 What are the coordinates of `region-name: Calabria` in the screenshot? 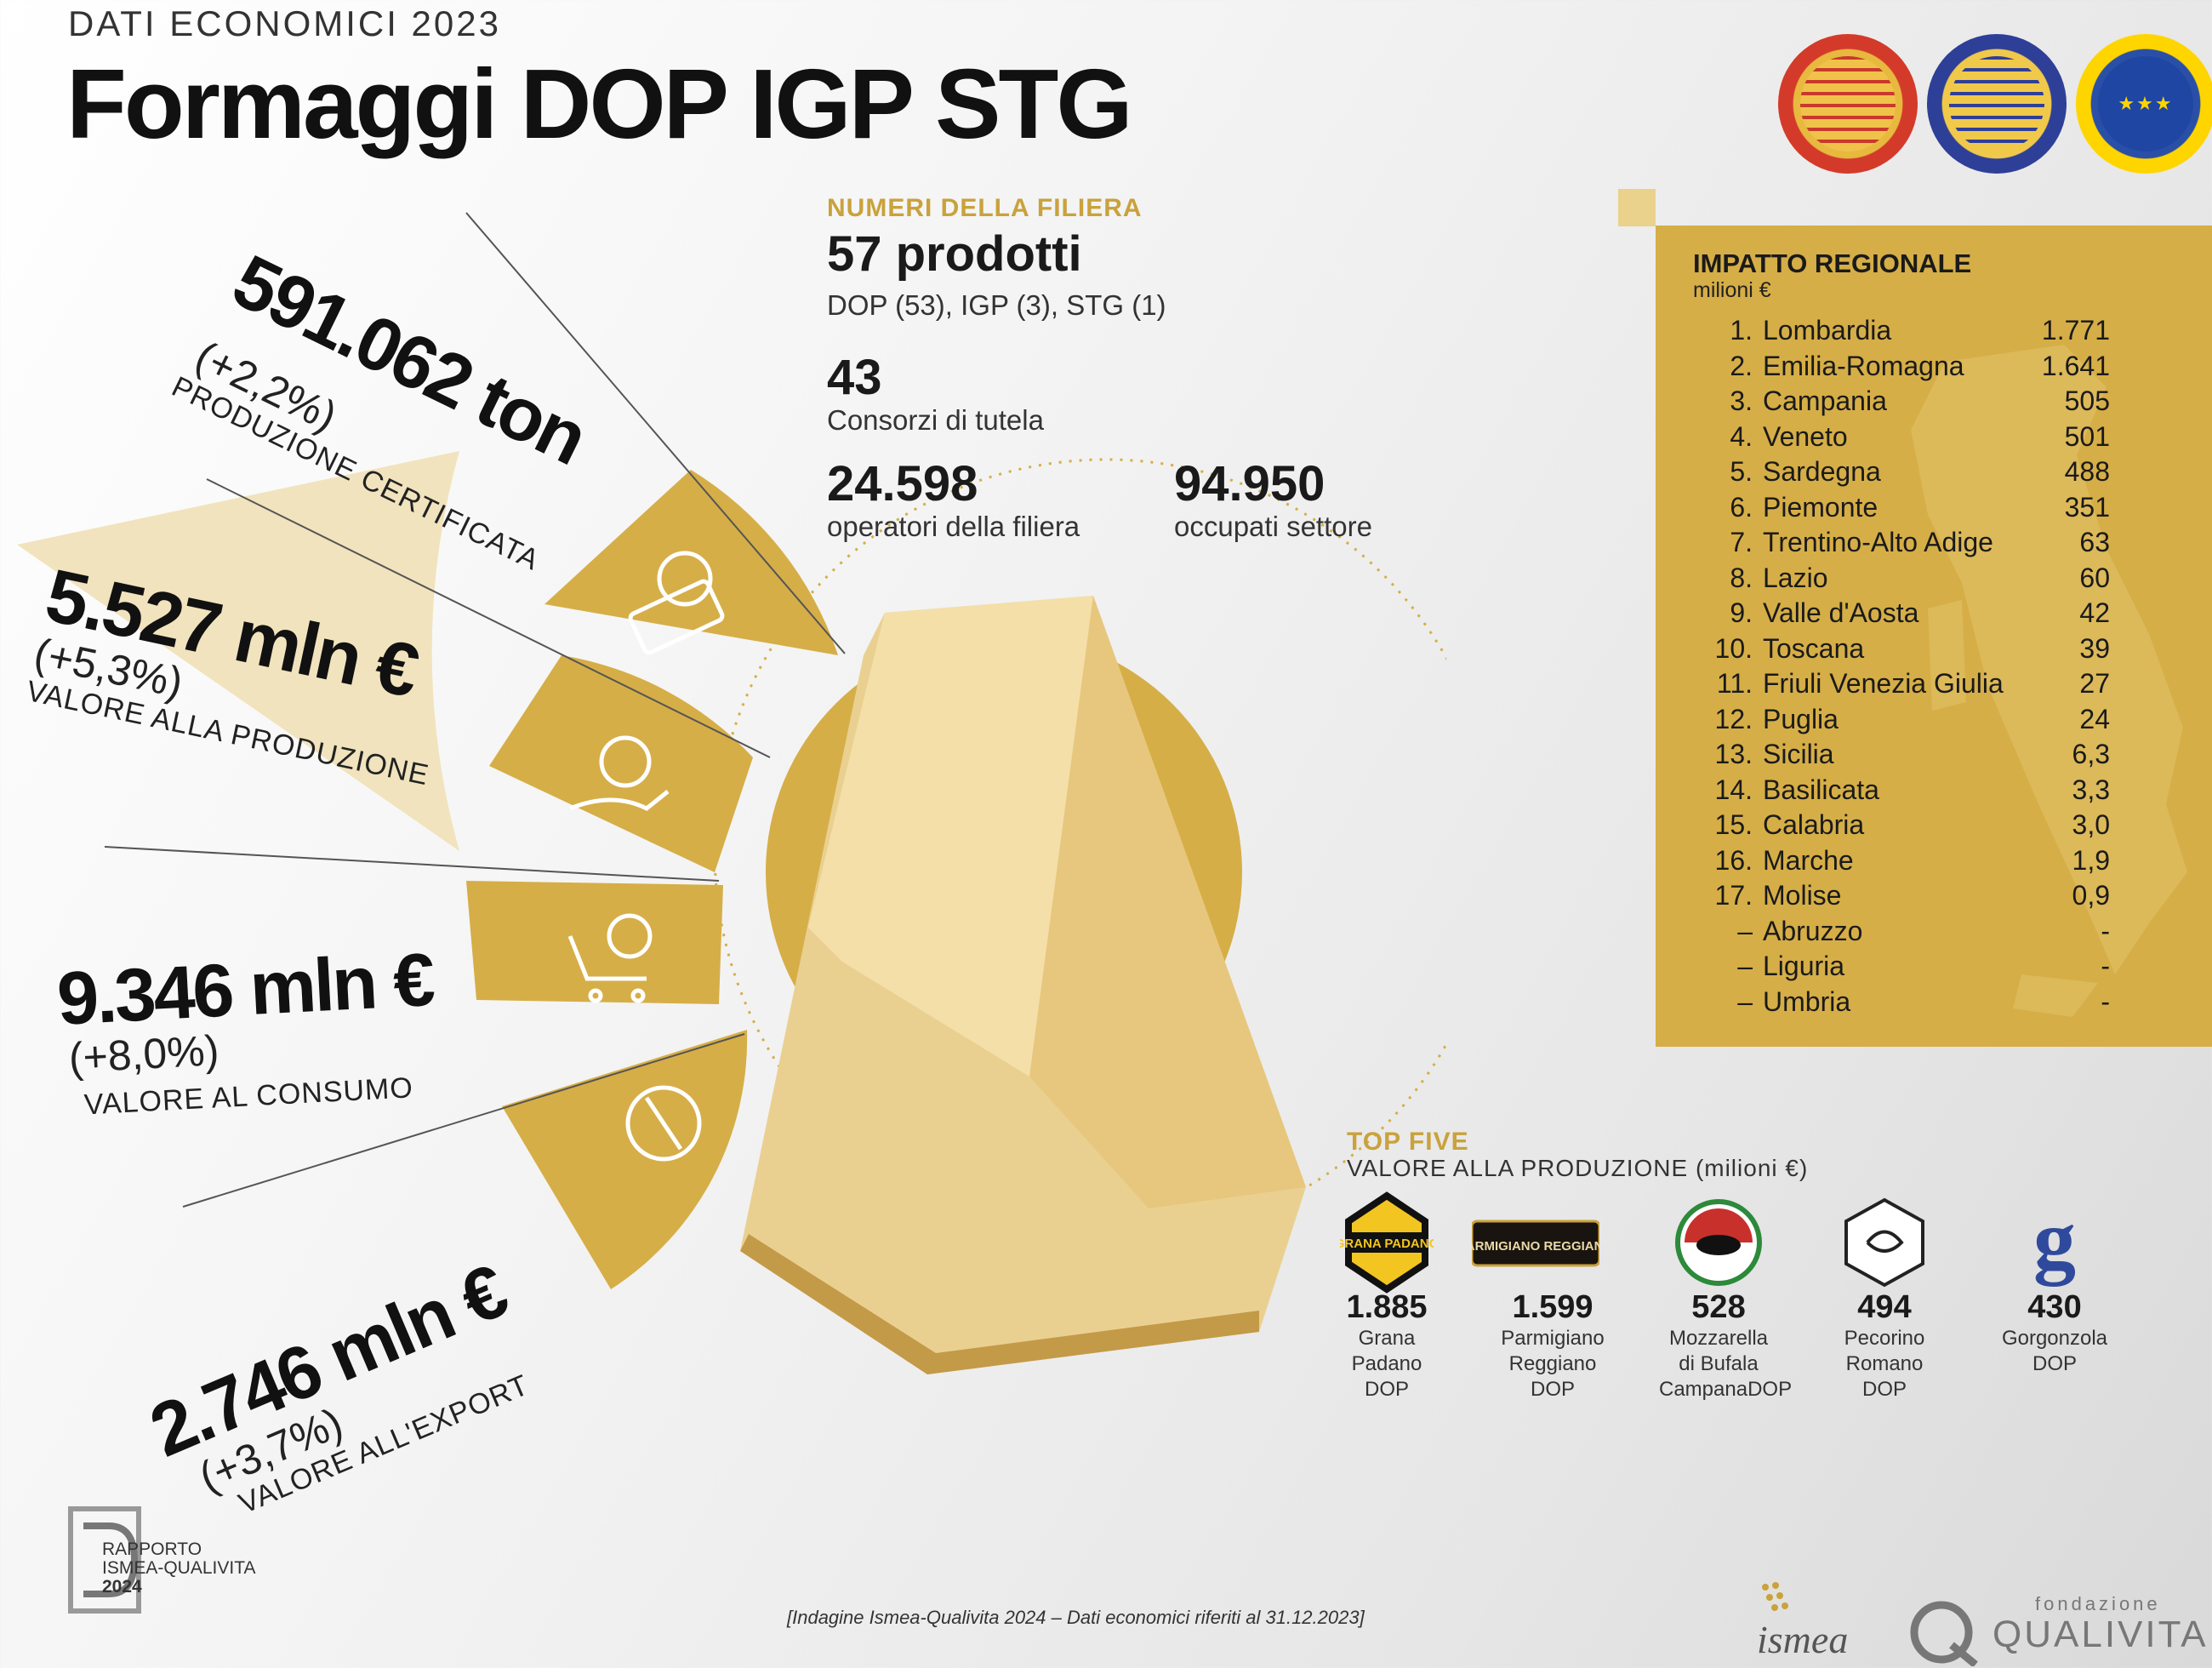 It's located at (1814, 825).